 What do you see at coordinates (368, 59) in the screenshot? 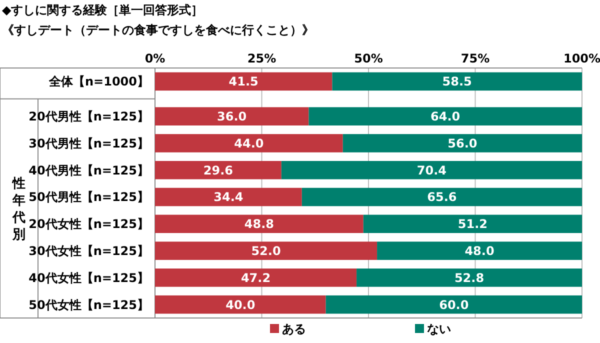
I see `x-tick-label: 50%` at bounding box center [368, 59].